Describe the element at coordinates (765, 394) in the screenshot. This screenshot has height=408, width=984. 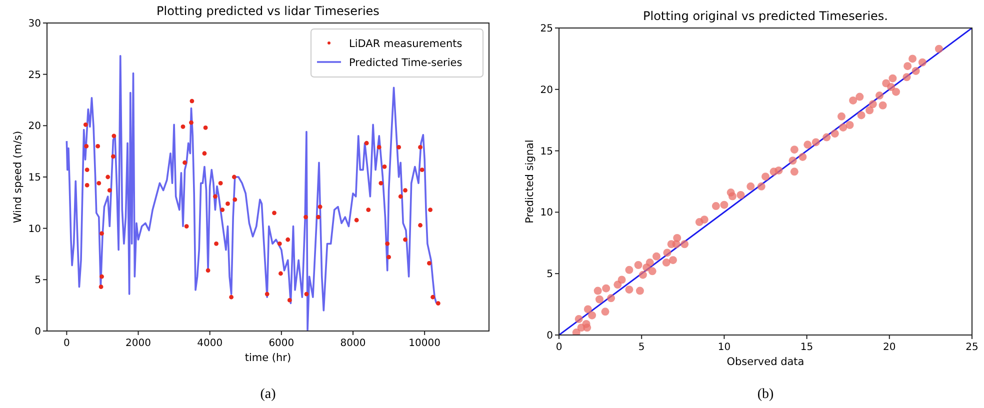
I see `text: (b)` at that location.